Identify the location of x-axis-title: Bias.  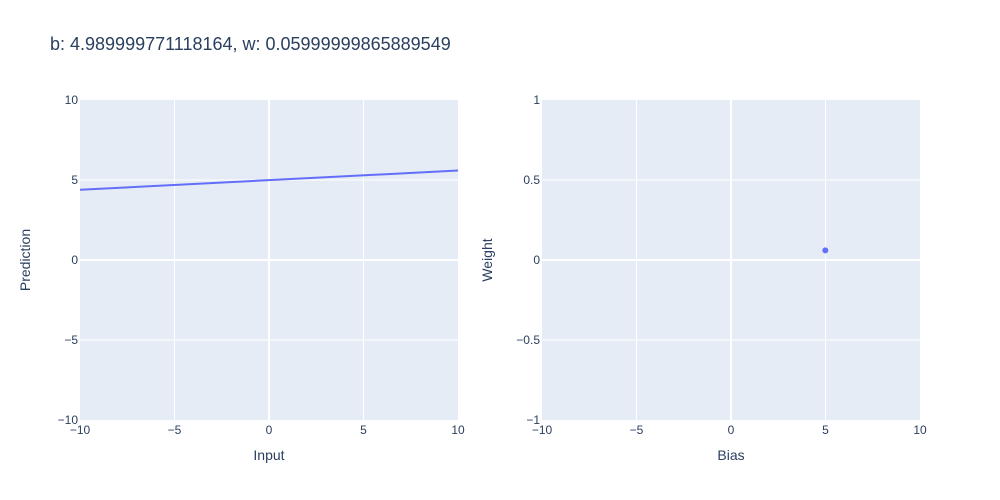
(730, 455).